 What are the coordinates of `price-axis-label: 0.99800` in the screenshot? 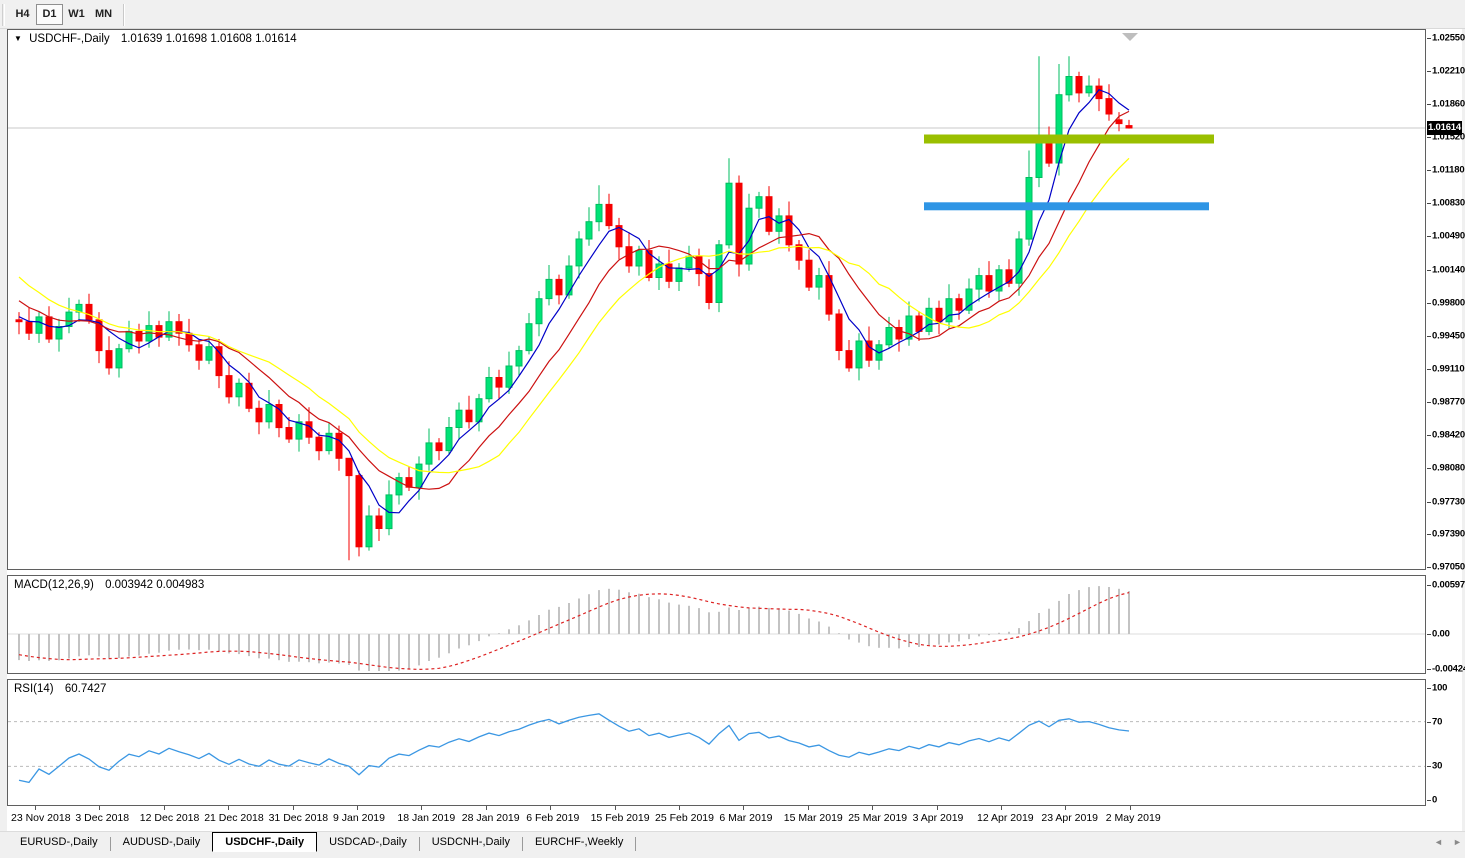 It's located at (1448, 302).